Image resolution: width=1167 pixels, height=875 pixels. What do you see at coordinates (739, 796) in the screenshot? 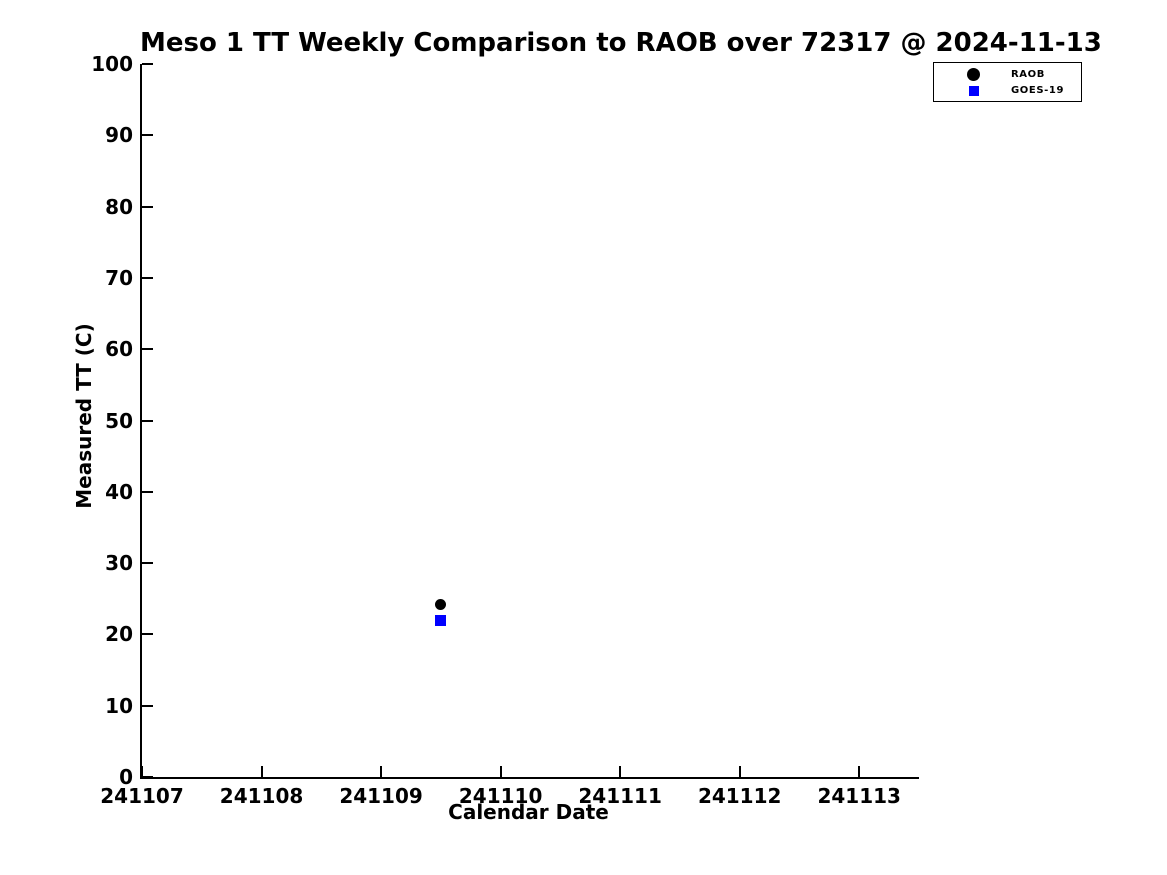
I see `x-tick-label: 241112` at bounding box center [739, 796].